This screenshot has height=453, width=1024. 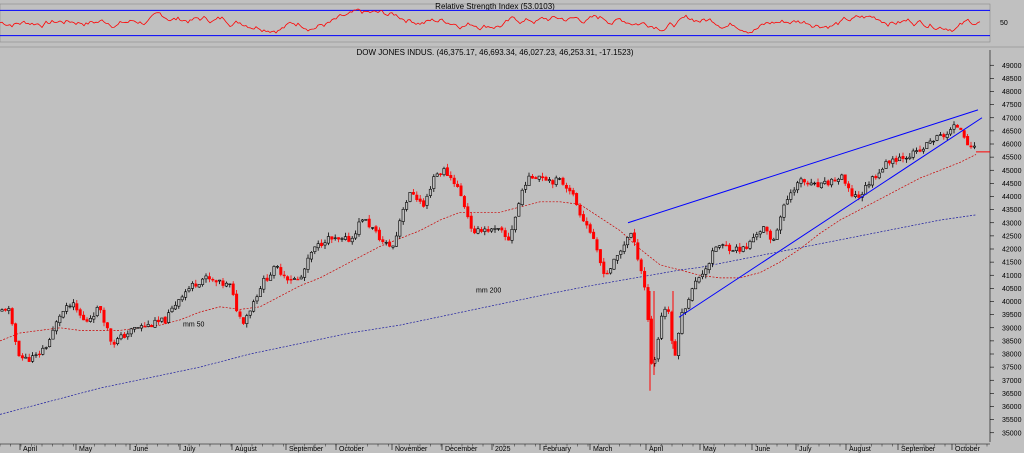 I want to click on x-tick-label: July, so click(x=189, y=449).